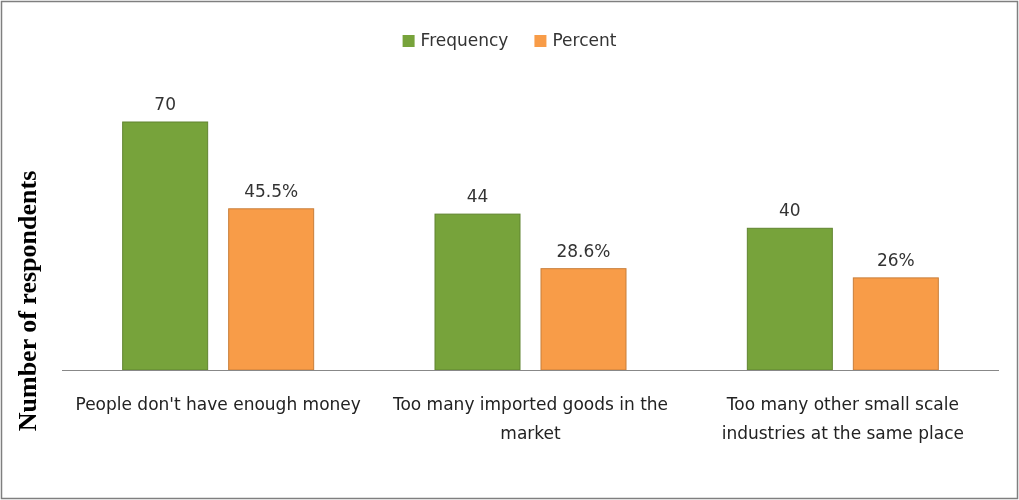 This screenshot has width=1019, height=500. Describe the element at coordinates (790, 210) in the screenshot. I see `data-label: 40` at that location.